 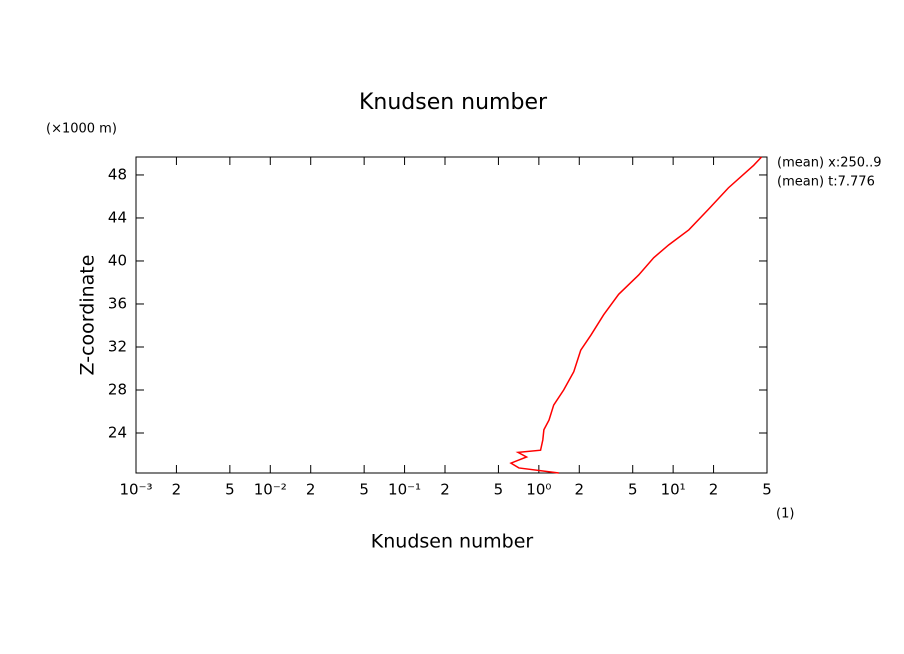 What do you see at coordinates (81, 129) in the screenshot?
I see `y-unit: (×1000 m)` at bounding box center [81, 129].